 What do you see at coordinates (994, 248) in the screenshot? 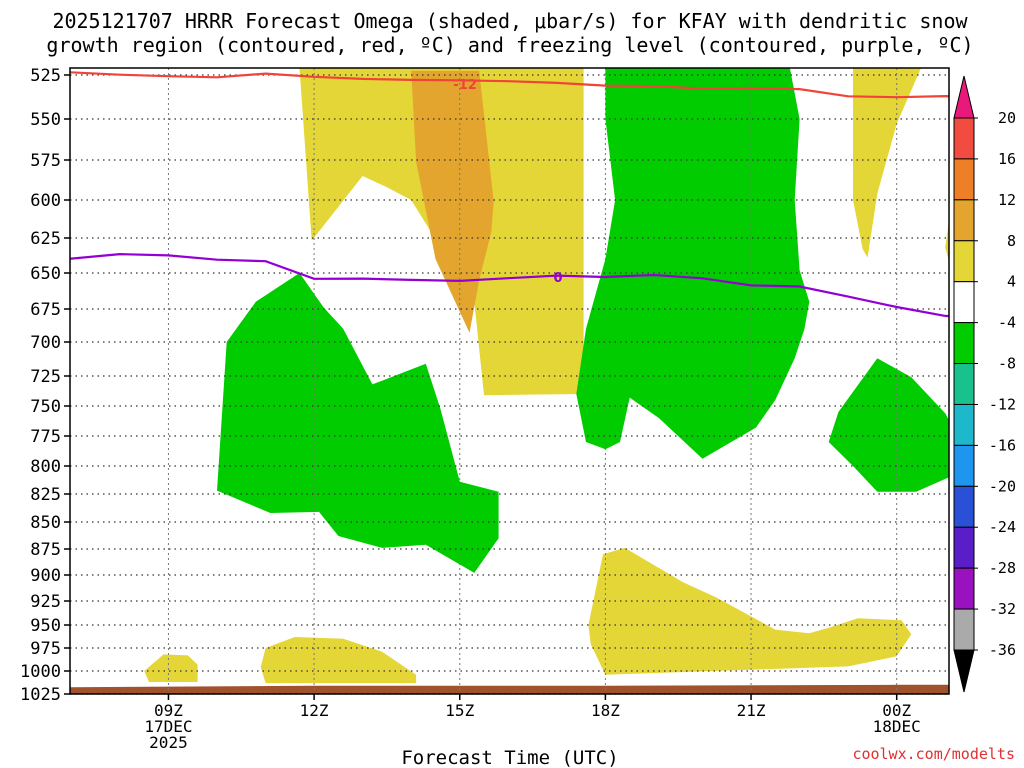
I see `upward-motion-orange-right-edge` at bounding box center [994, 248].